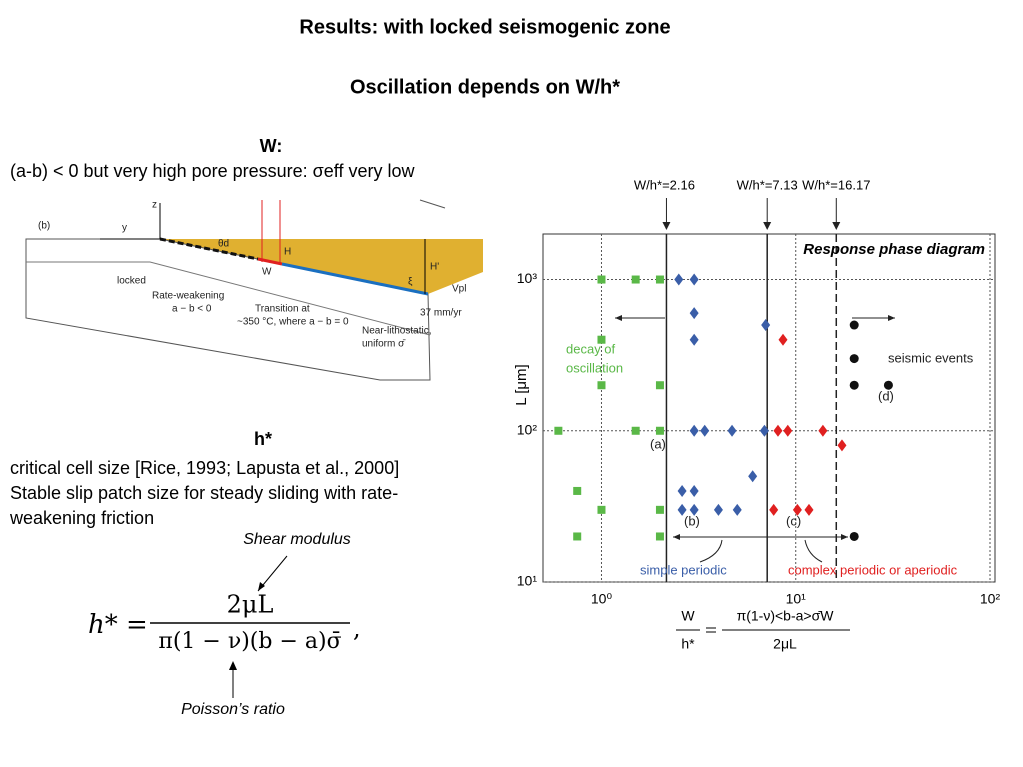 This screenshot has width=1023, height=767. I want to click on label: Rate-weakening, so click(188, 296).